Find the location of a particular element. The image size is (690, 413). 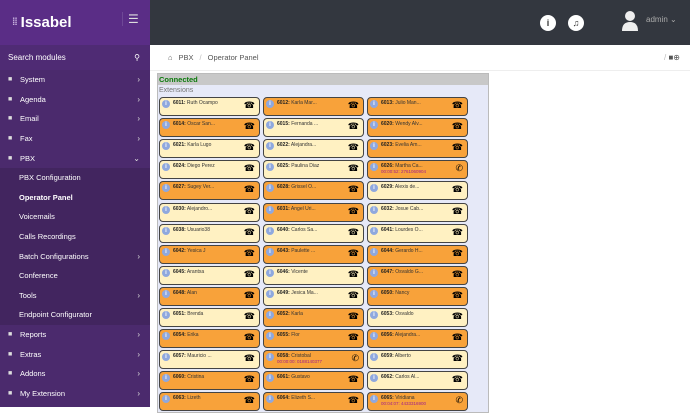

extension-6041: i 6041: Lourdes O... ☎ is located at coordinates (417, 233).